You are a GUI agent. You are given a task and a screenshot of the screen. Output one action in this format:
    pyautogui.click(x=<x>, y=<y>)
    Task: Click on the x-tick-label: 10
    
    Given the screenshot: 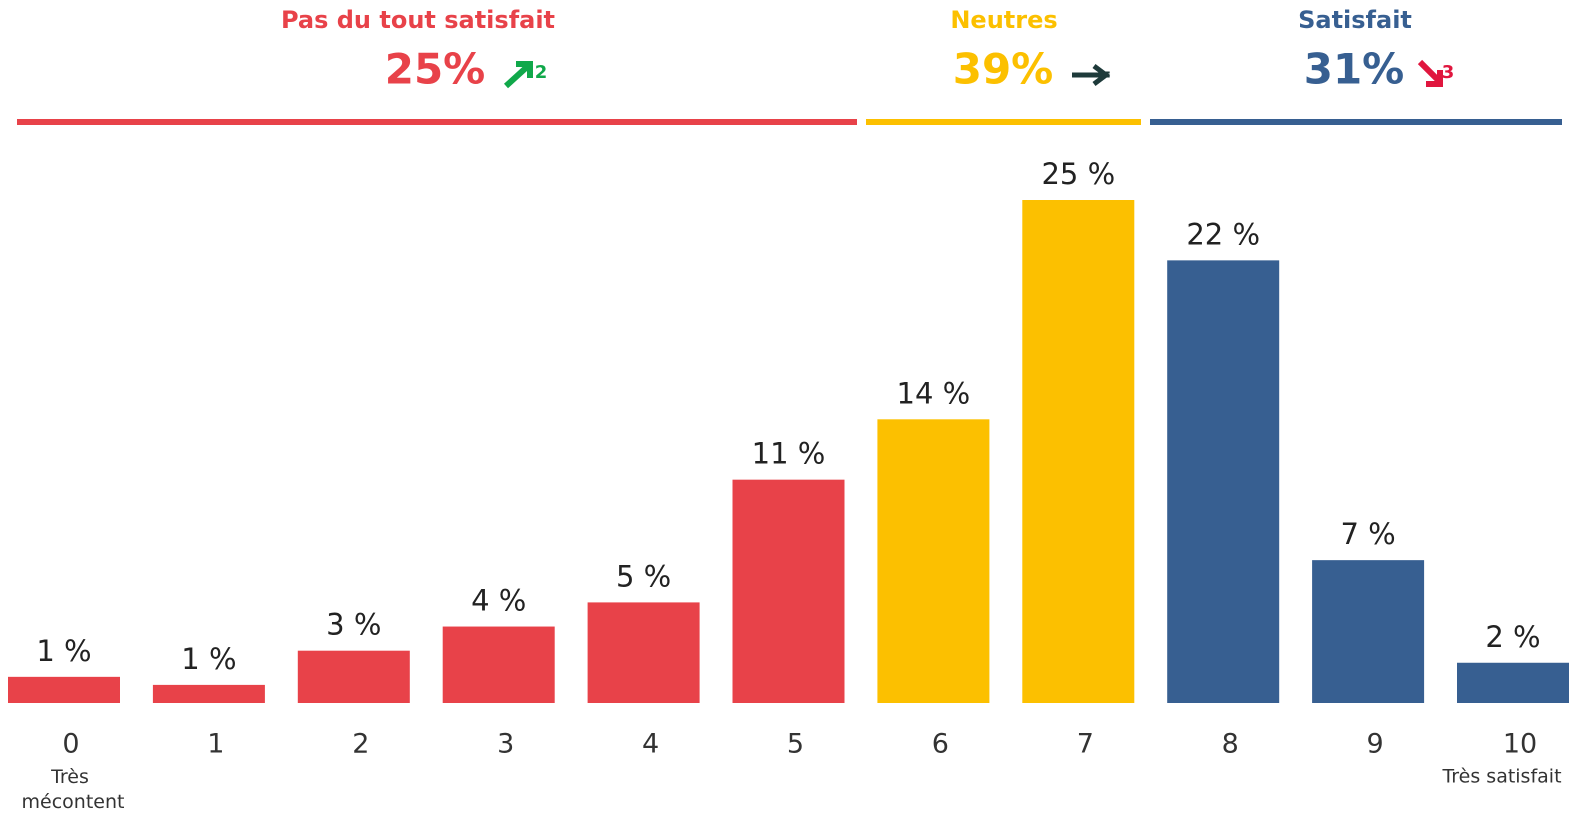 What is the action you would take?
    pyautogui.click(x=1520, y=744)
    